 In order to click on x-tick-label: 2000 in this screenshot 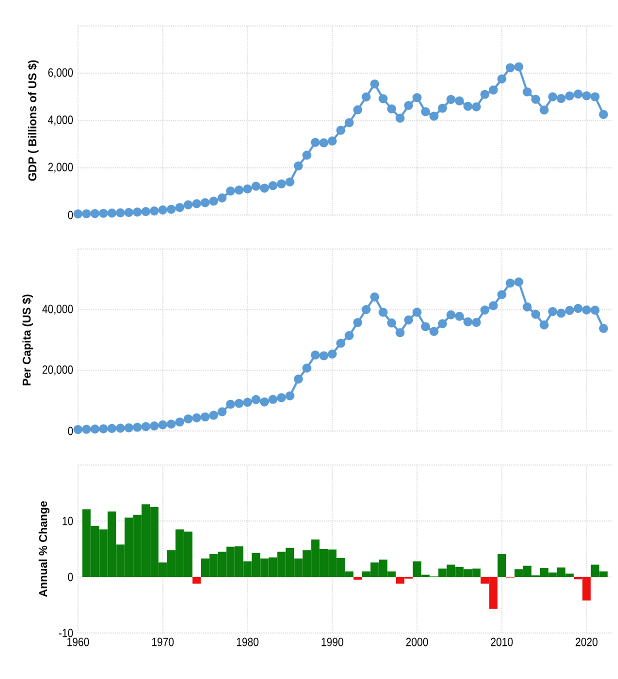, I will do `click(417, 642)`.